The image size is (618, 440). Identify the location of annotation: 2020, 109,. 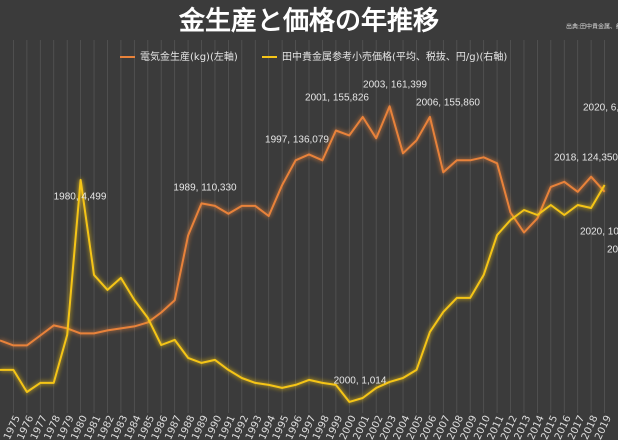
(599, 232).